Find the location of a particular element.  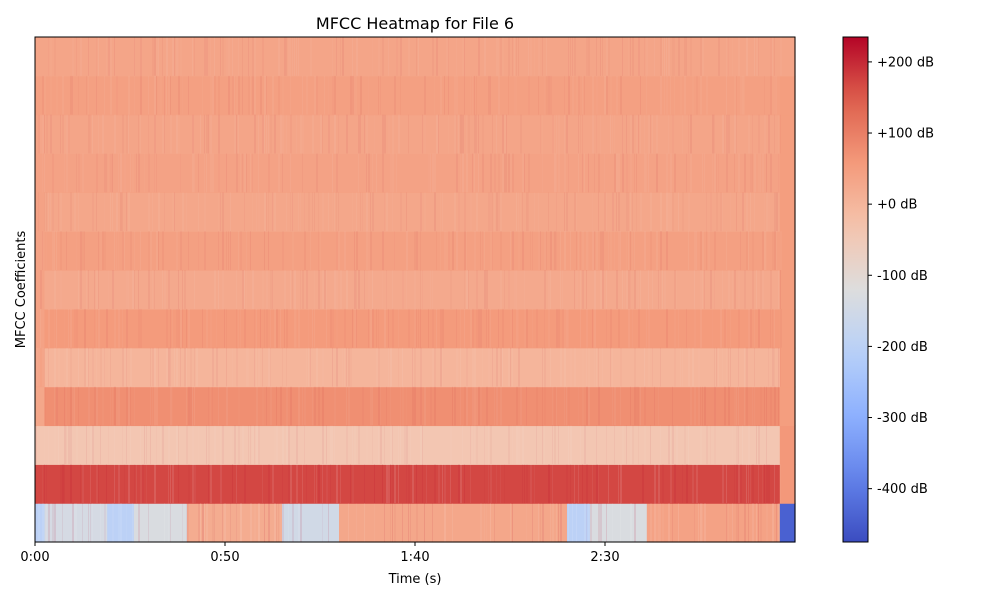

x-tick-label: 2:30 is located at coordinates (604, 557).